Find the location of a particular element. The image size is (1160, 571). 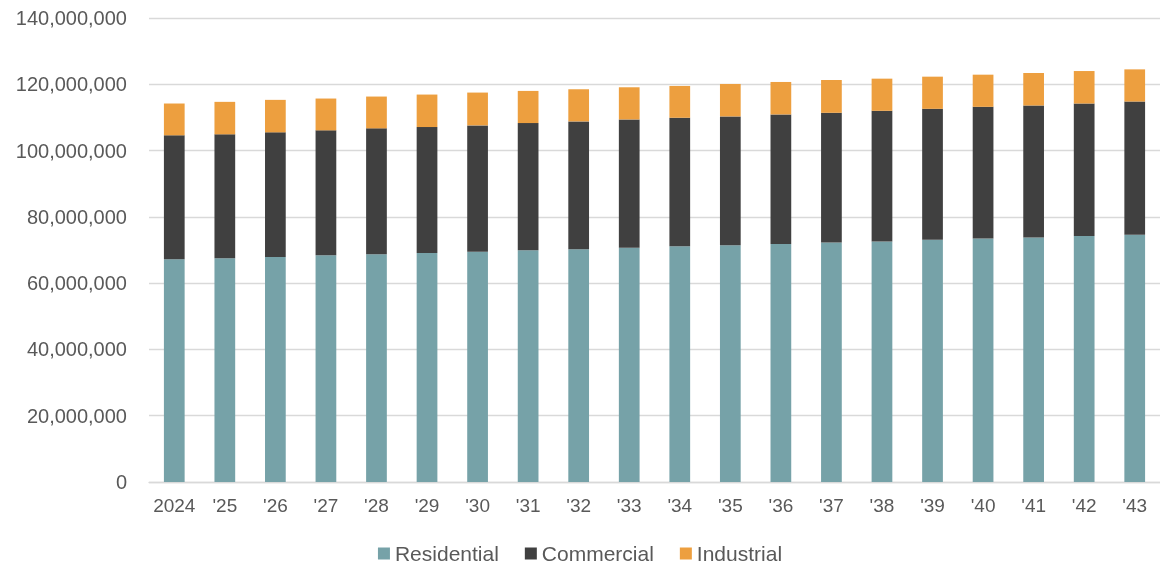

x-tick-label: '39 is located at coordinates (932, 505).